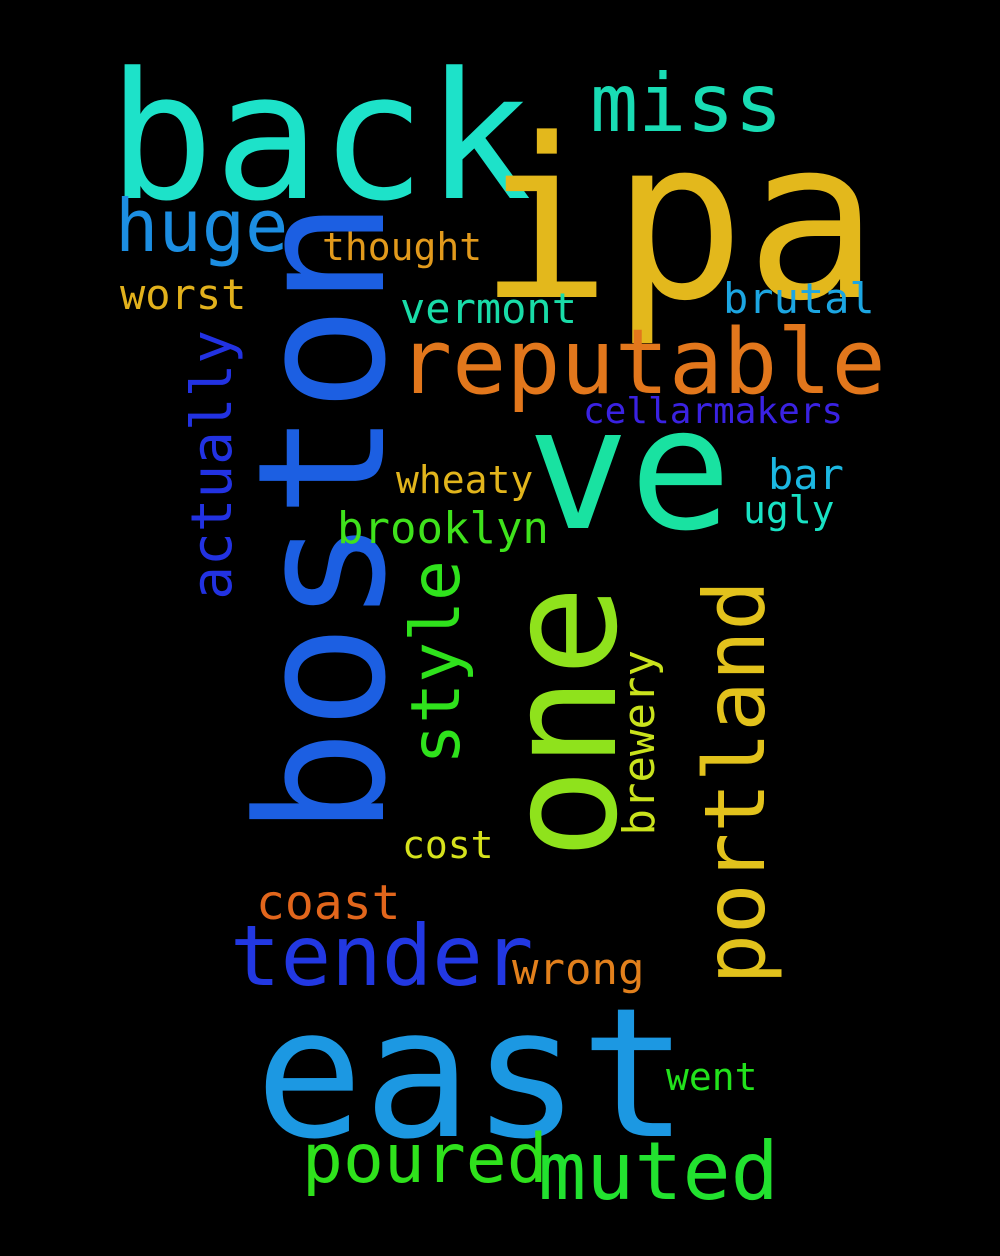  I want to click on word-east: east, so click(472, 1074).